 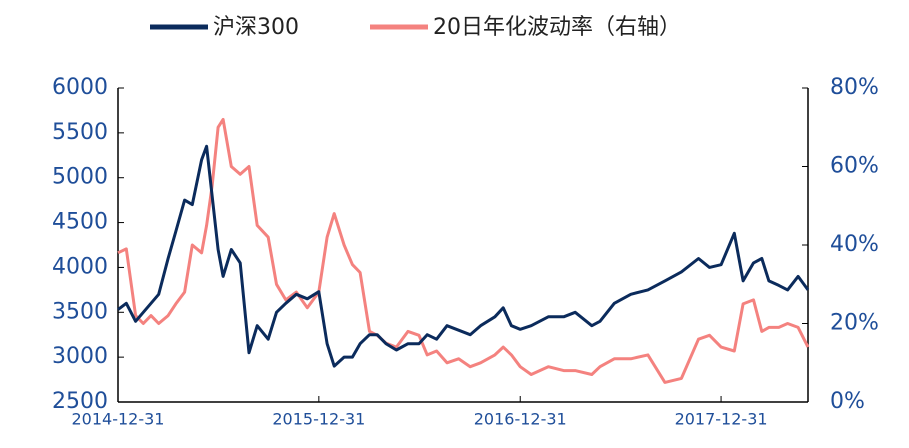 I want to click on y-tick-label: 2500, so click(x=80, y=401).